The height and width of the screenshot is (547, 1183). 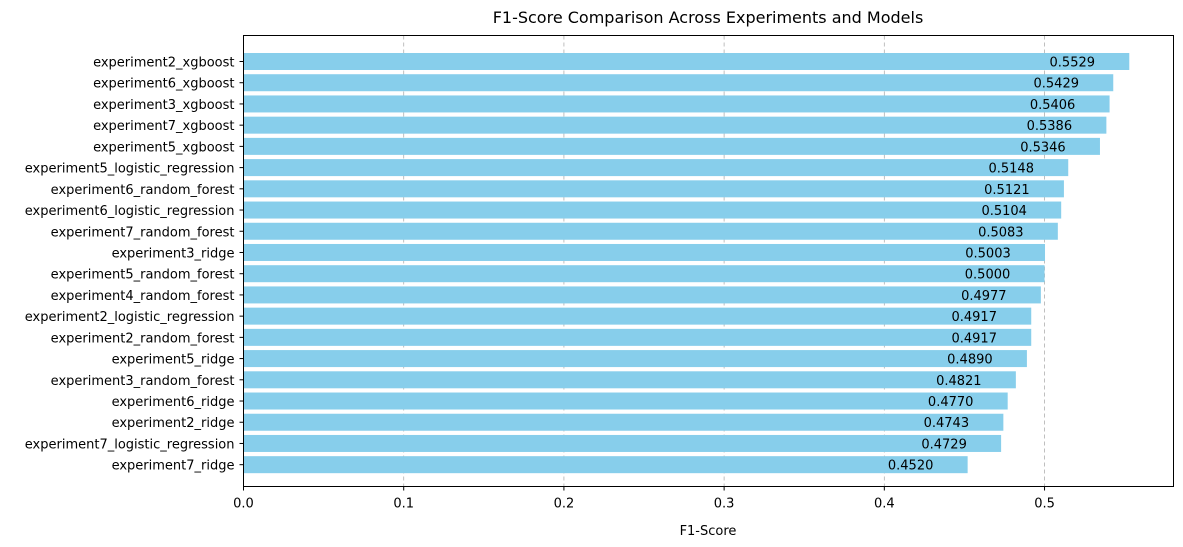 What do you see at coordinates (635, 359) in the screenshot?
I see `bar-experiment5_ridge` at bounding box center [635, 359].